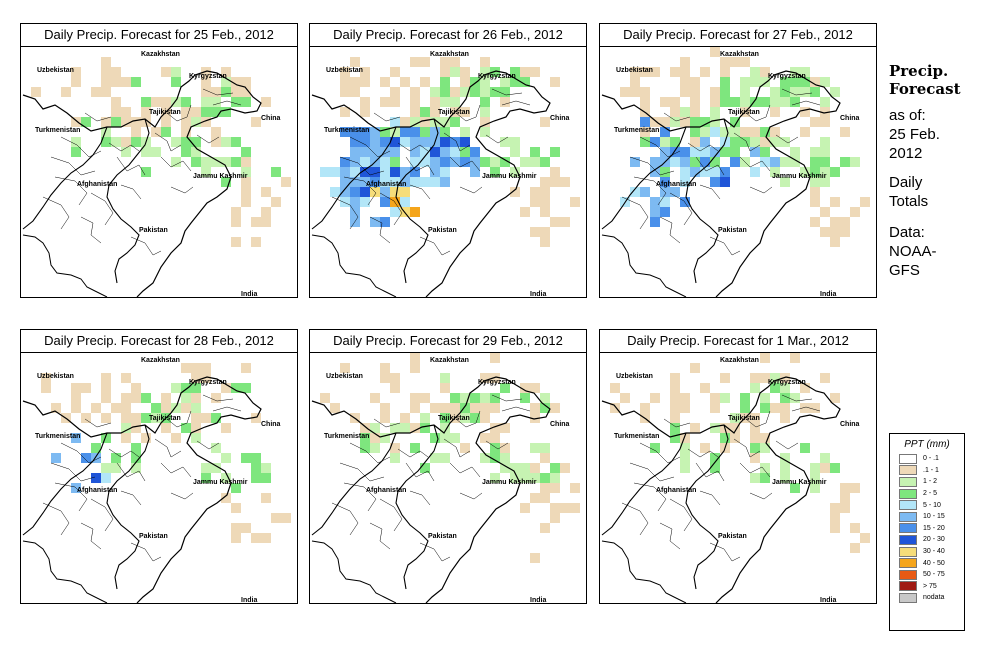 The width and height of the screenshot is (983, 649). I want to click on country-label-jammu_kashmir: Jammu Kashmir, so click(220, 176).